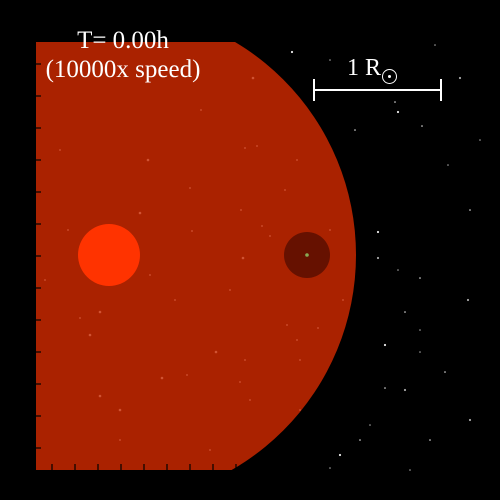 The image size is (500, 500). I want to click on time-label: T= 0.00h, so click(123, 40).